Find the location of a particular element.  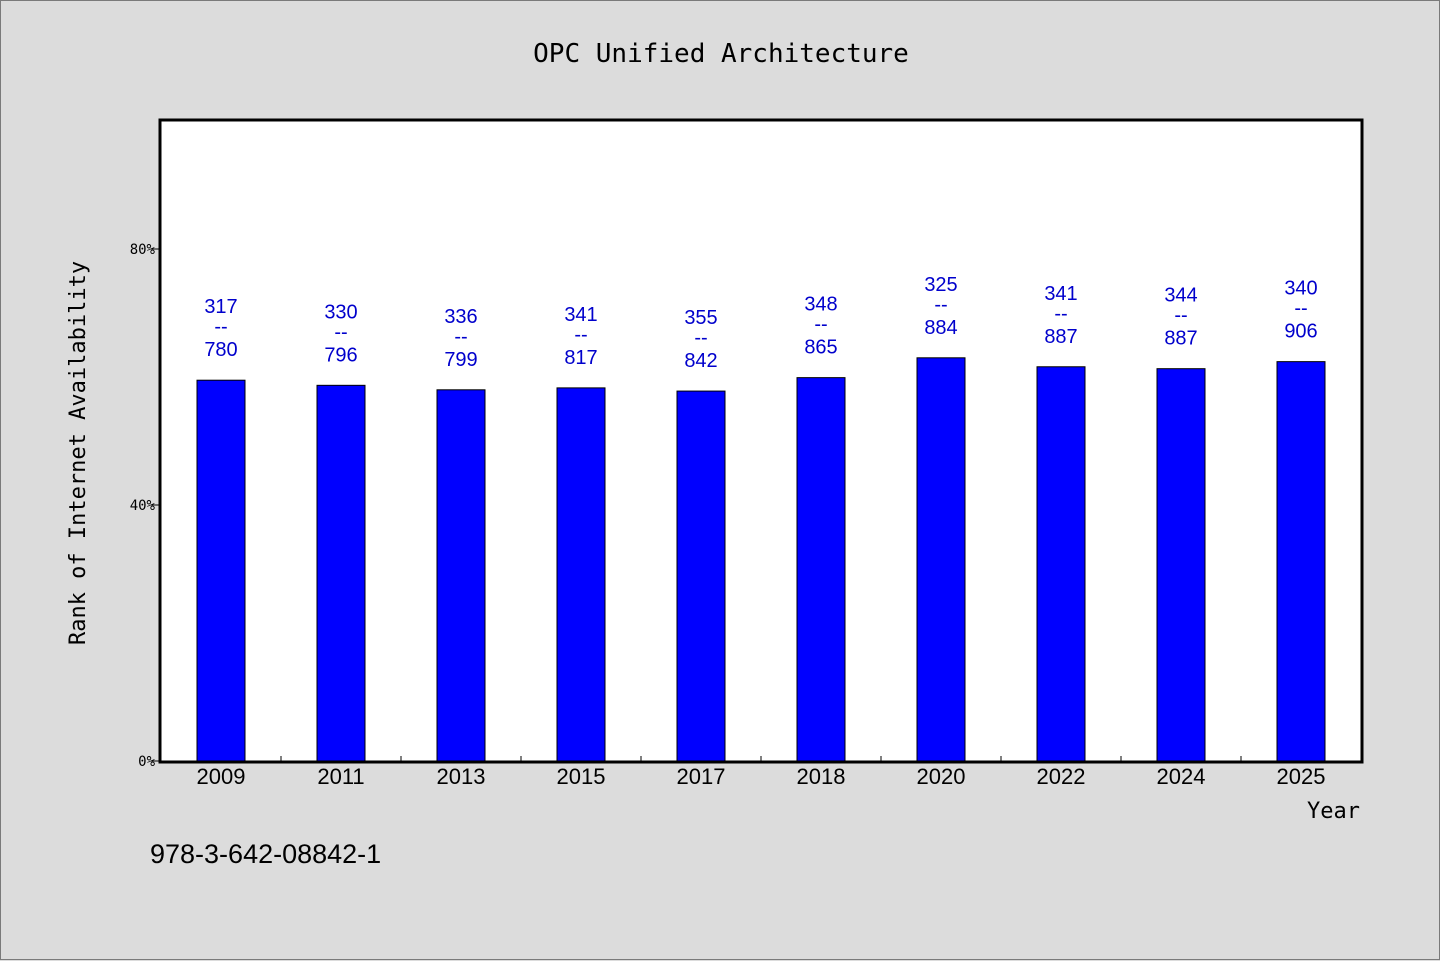

x-tick-label: 2017 is located at coordinates (701, 776).